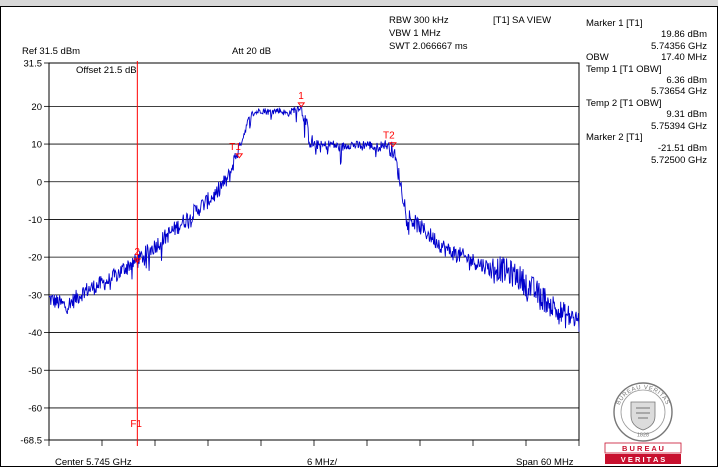 This screenshot has width=718, height=469. I want to click on marker2-frequency: 5.72500 GHz, so click(679, 160).